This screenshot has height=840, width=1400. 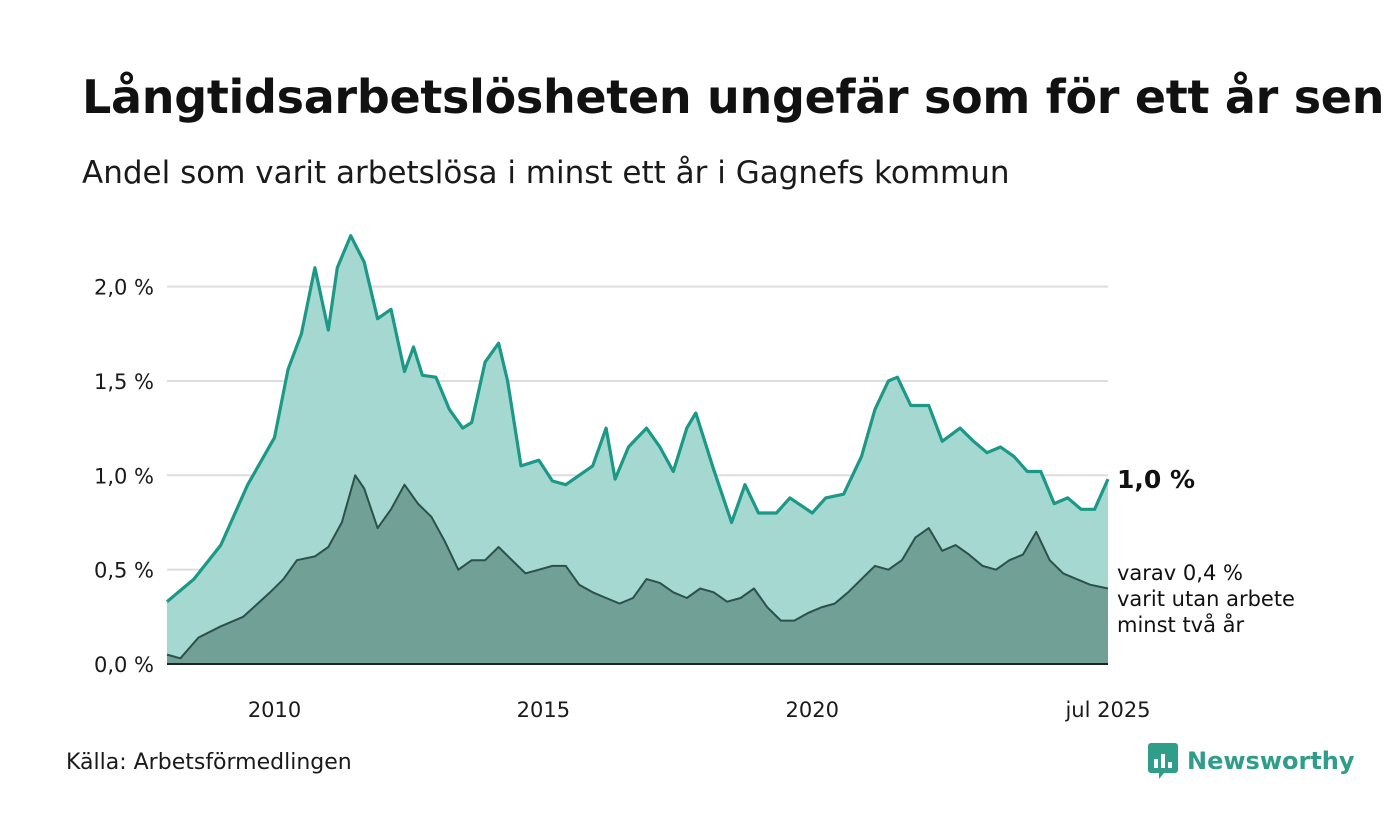 I want to click on end-label-long-term: varav 0,4 %, so click(x=1180, y=573).